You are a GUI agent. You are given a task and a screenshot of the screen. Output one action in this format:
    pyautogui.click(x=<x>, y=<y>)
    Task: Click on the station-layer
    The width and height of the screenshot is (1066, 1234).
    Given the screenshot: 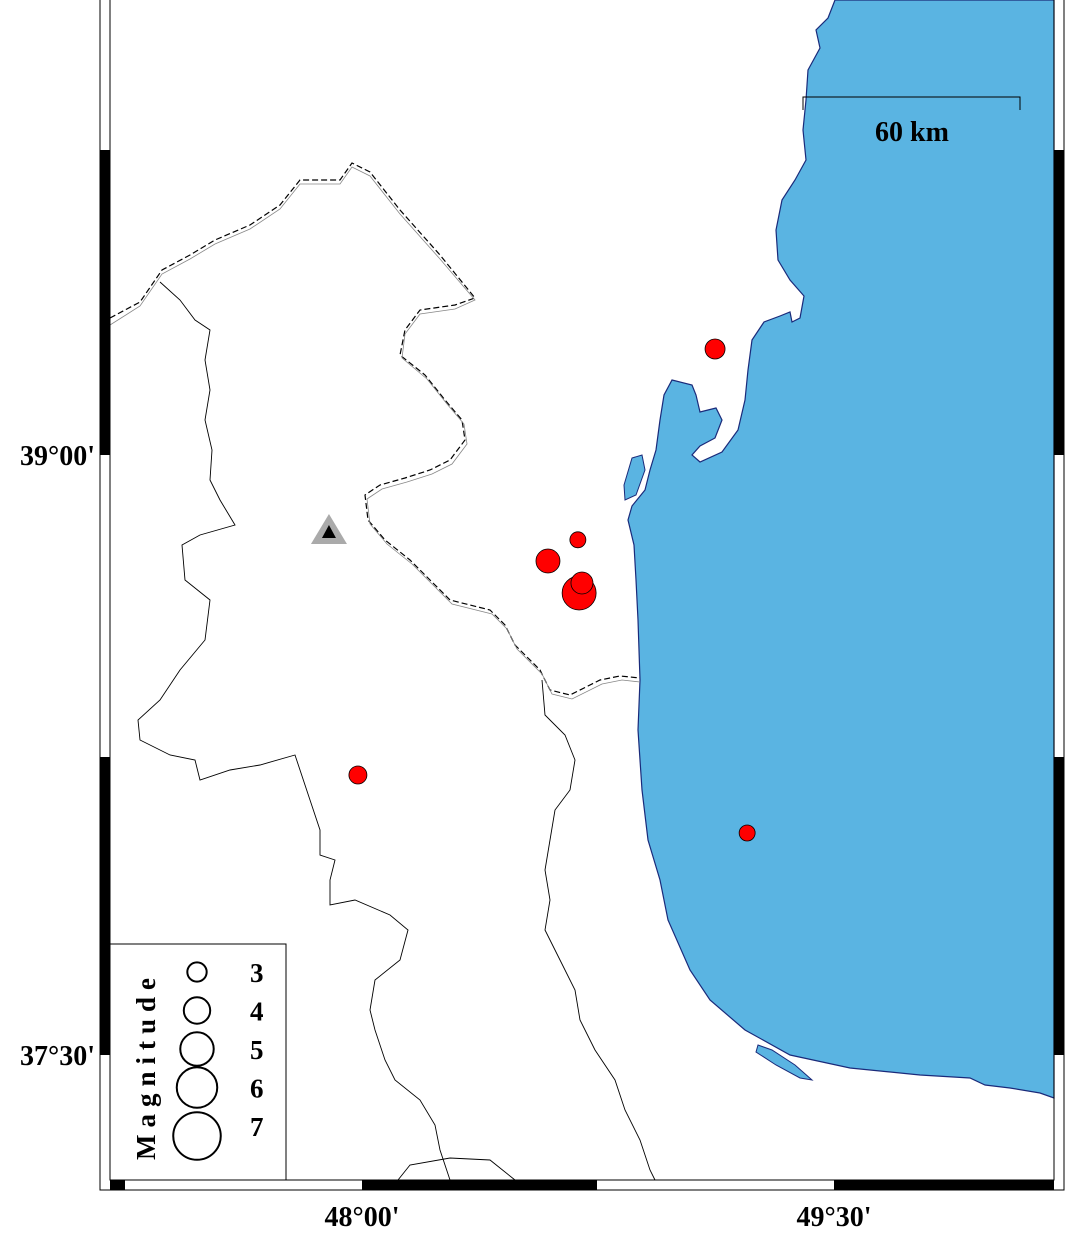 What is the action you would take?
    pyautogui.click(x=328, y=529)
    